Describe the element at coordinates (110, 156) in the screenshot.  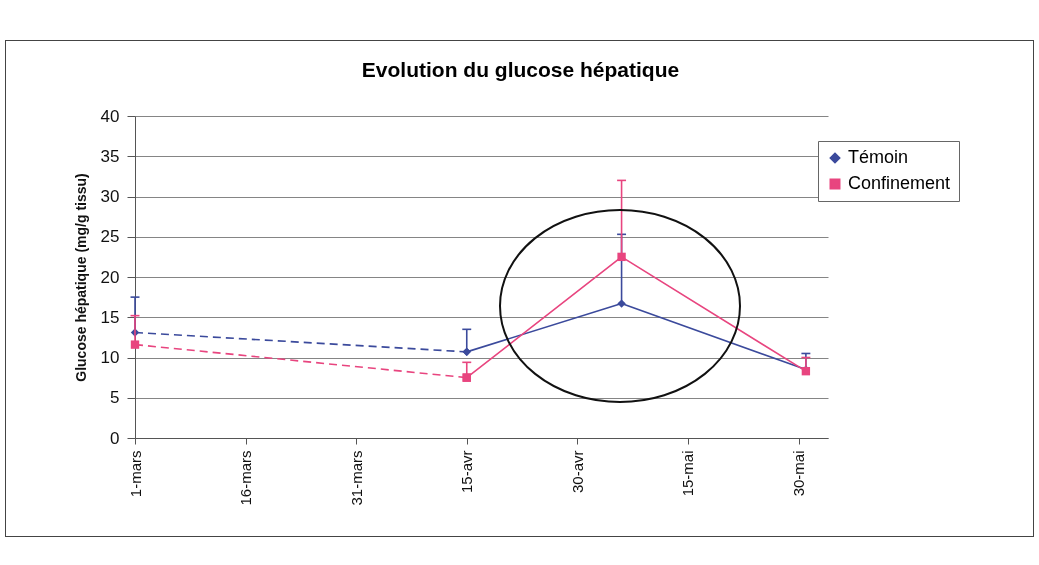
I see `y-tick-label: 35` at that location.